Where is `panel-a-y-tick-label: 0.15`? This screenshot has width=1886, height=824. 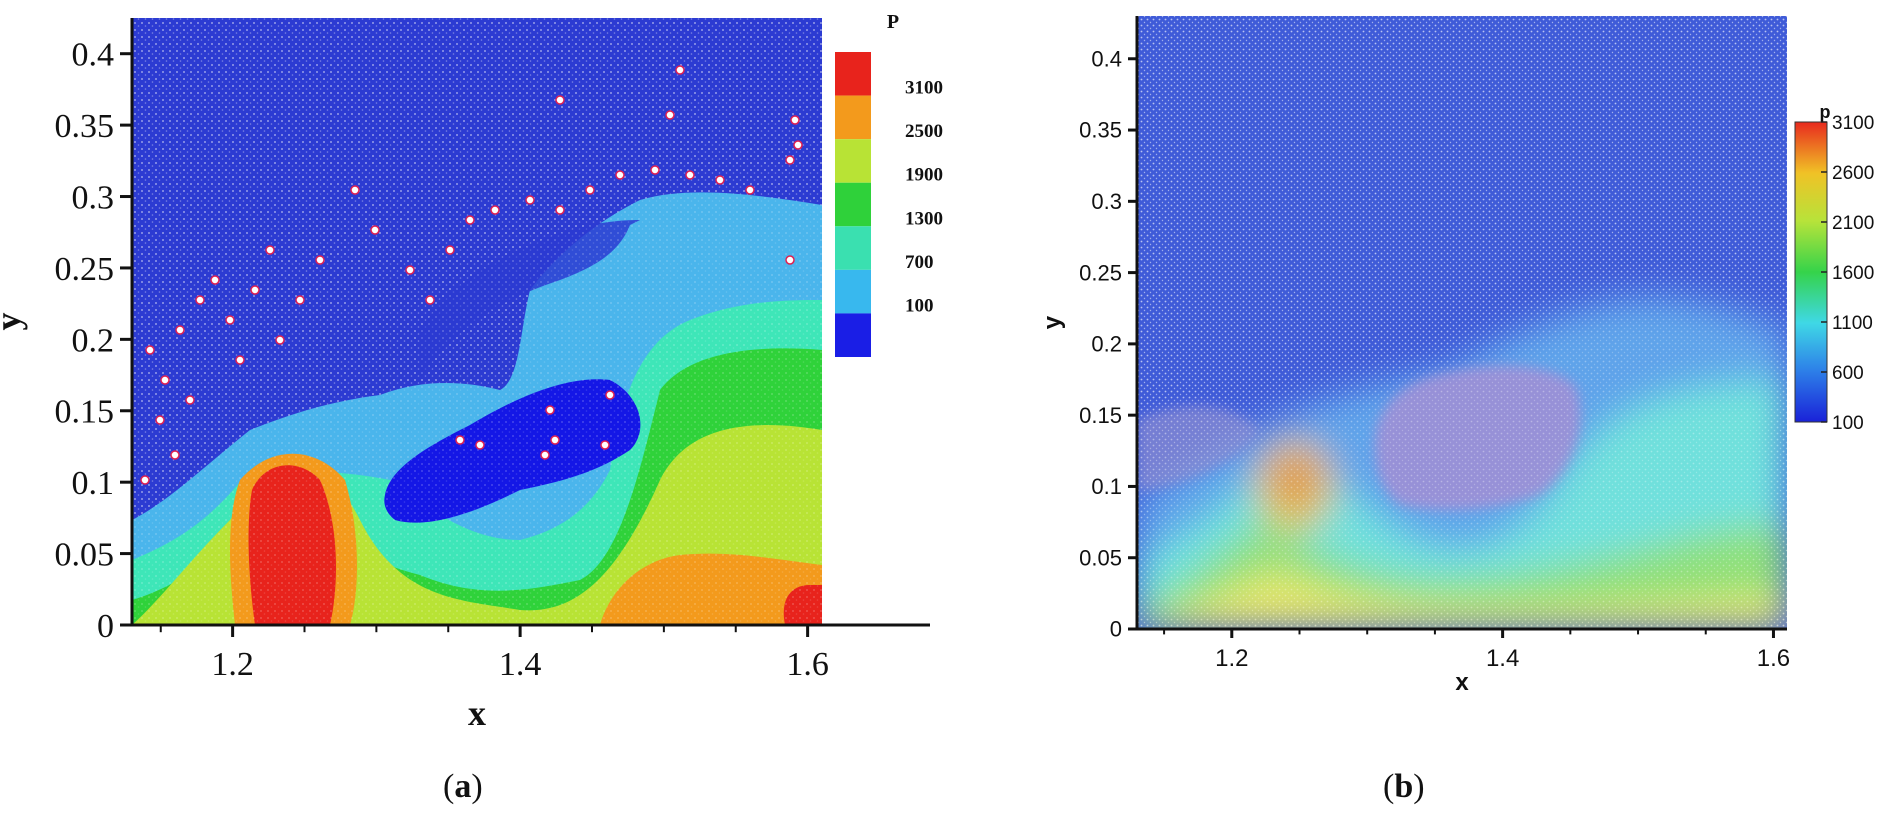
panel-a-y-tick-label: 0.15 is located at coordinates (85, 412).